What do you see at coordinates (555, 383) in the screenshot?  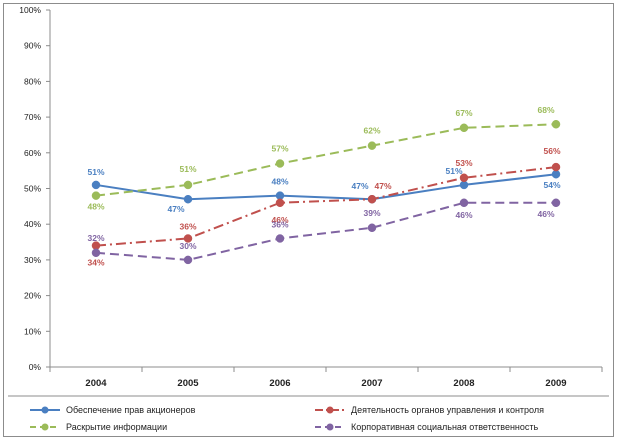 I see `x-tick-label: 2009` at bounding box center [555, 383].